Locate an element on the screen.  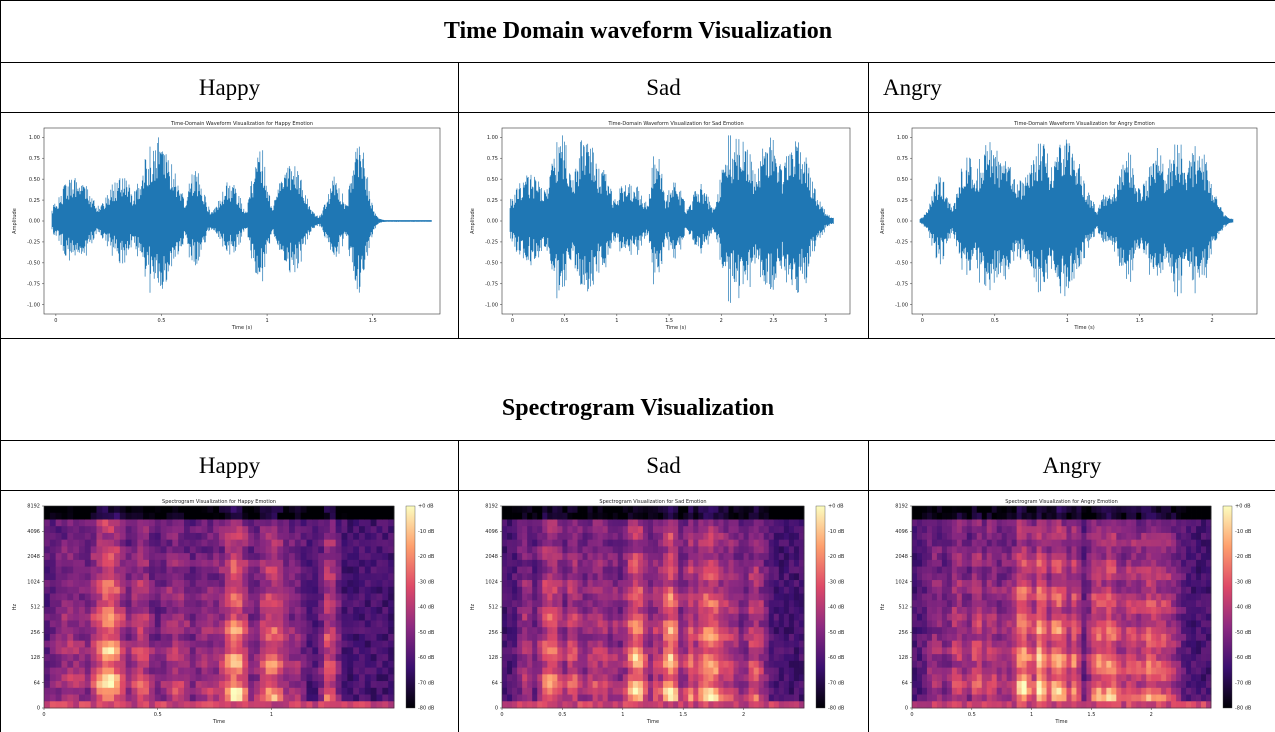
y-tick-label: -0.50 is located at coordinates (901, 263).